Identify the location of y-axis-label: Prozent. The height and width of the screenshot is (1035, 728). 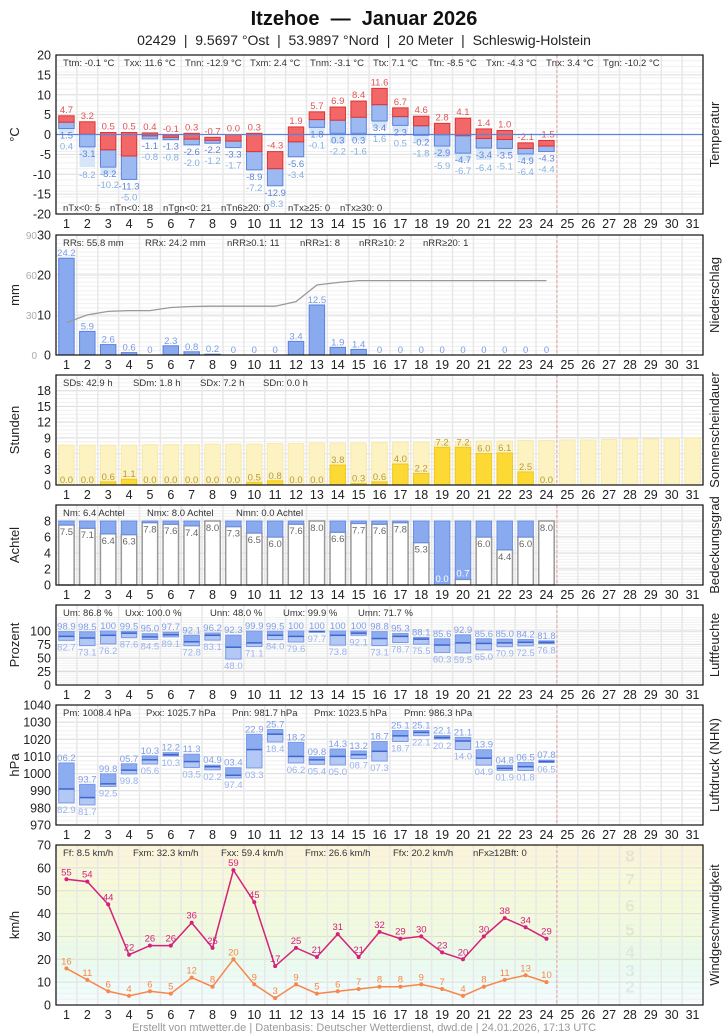
(14, 644).